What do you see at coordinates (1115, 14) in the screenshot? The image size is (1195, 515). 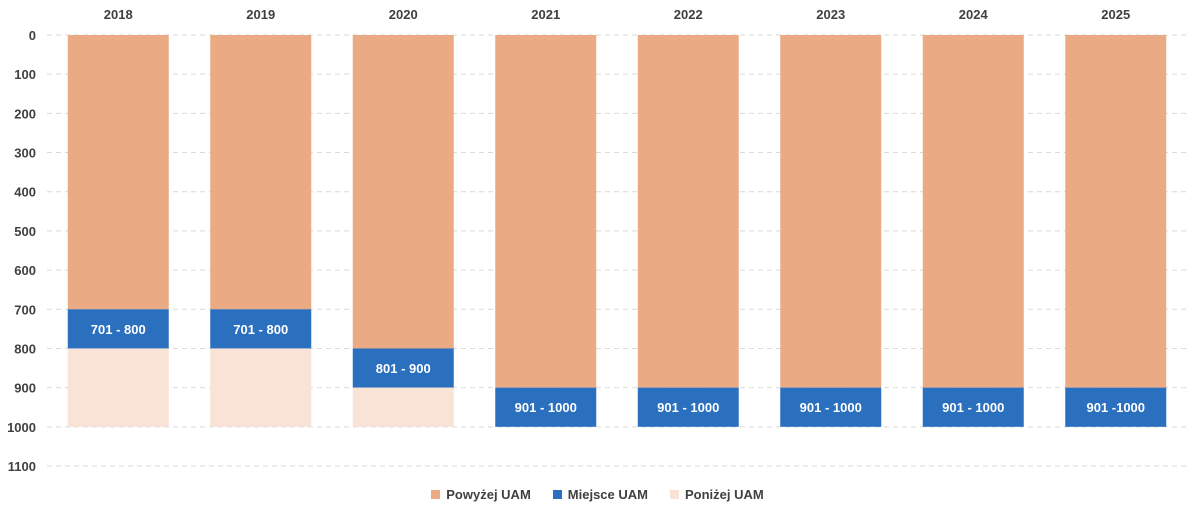 I see `x-tick-label: 2025` at bounding box center [1115, 14].